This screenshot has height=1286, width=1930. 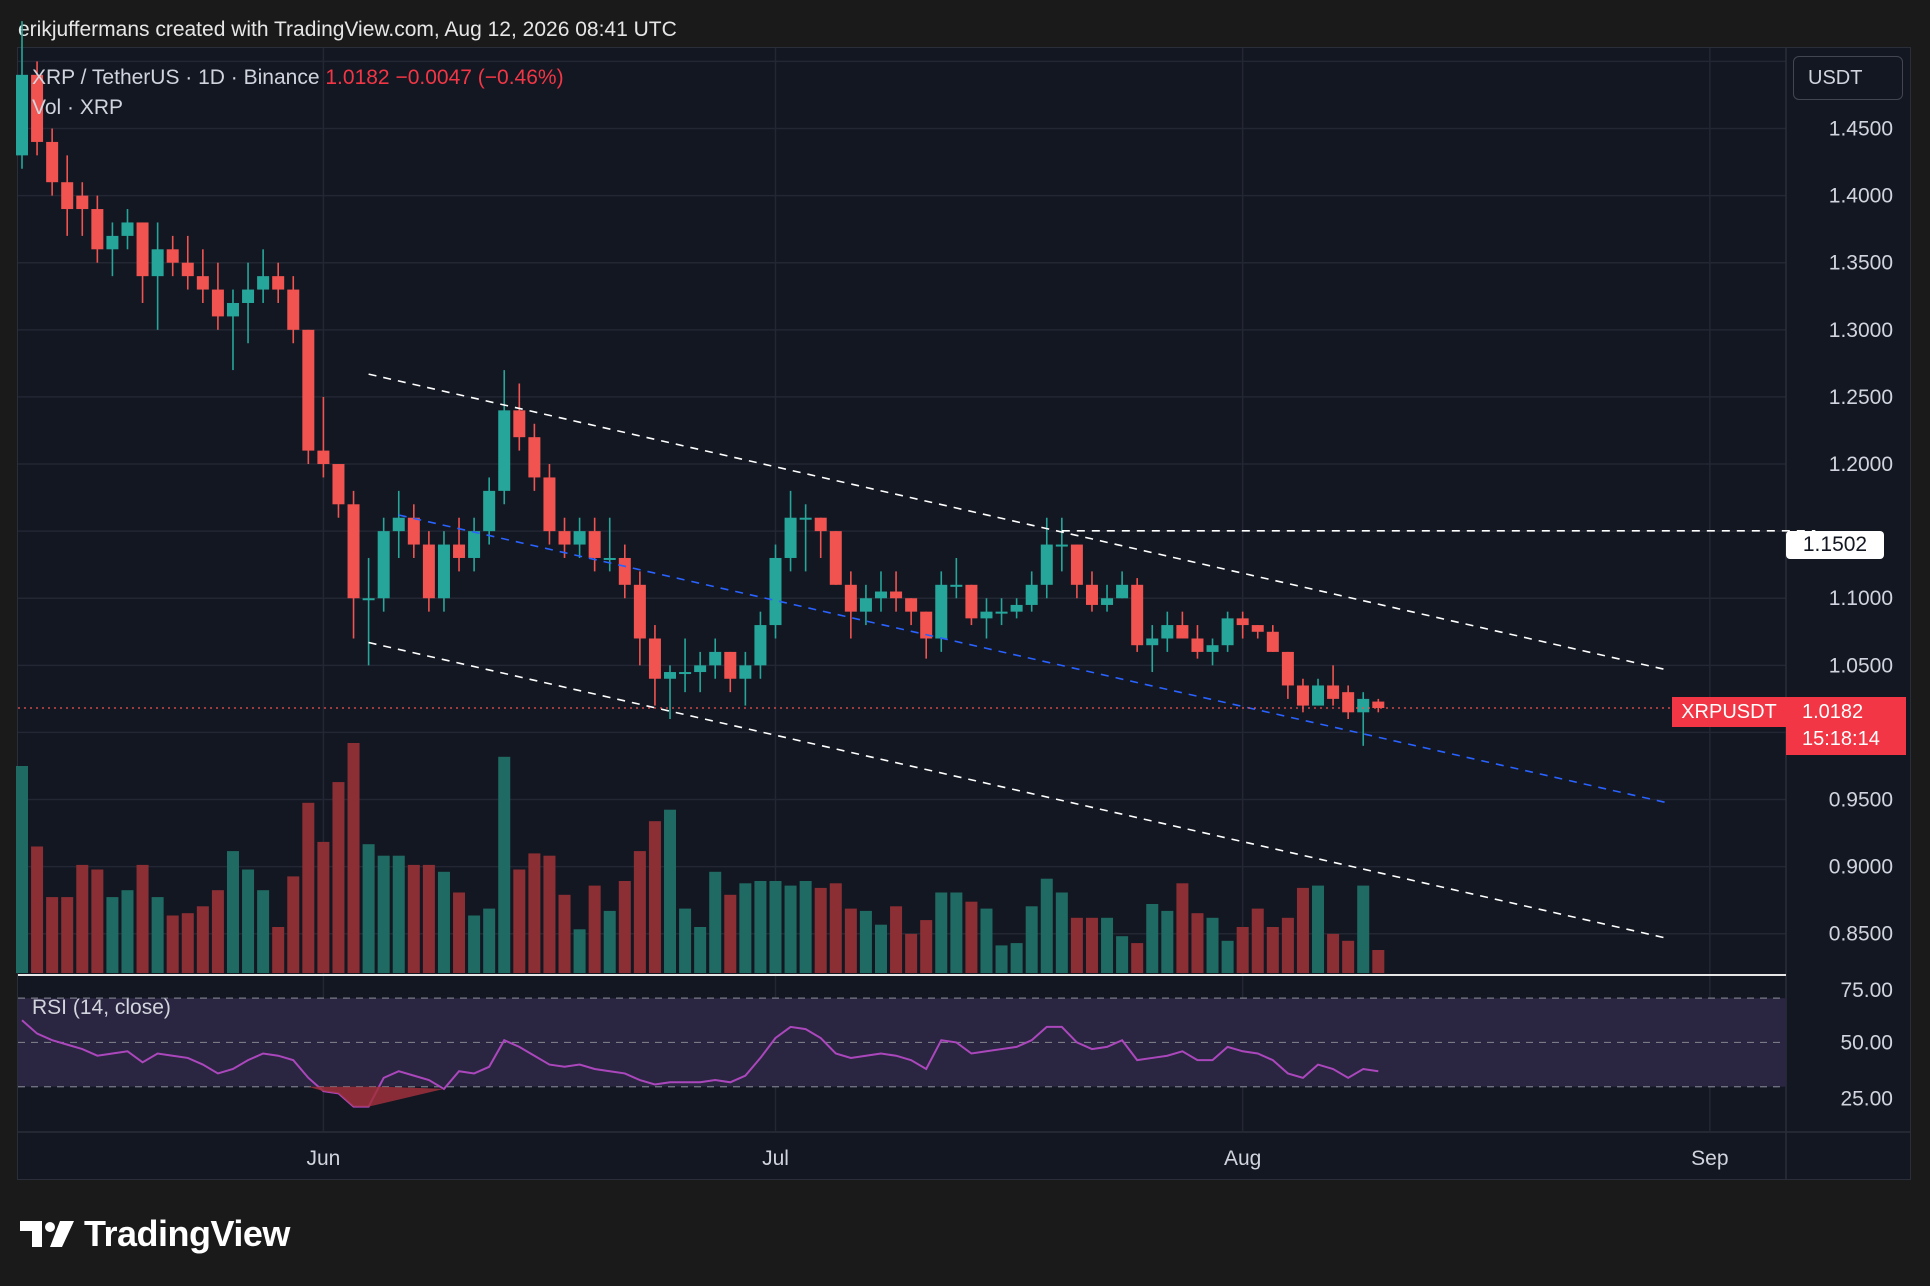 What do you see at coordinates (176, 77) in the screenshot?
I see `symbol-name: XRP / TetherUS · 1D · Binance` at bounding box center [176, 77].